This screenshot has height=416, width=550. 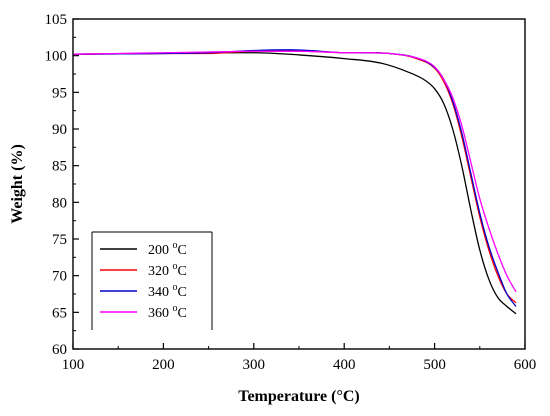 What do you see at coordinates (73, 365) in the screenshot?
I see `x-tick-label: 100` at bounding box center [73, 365].